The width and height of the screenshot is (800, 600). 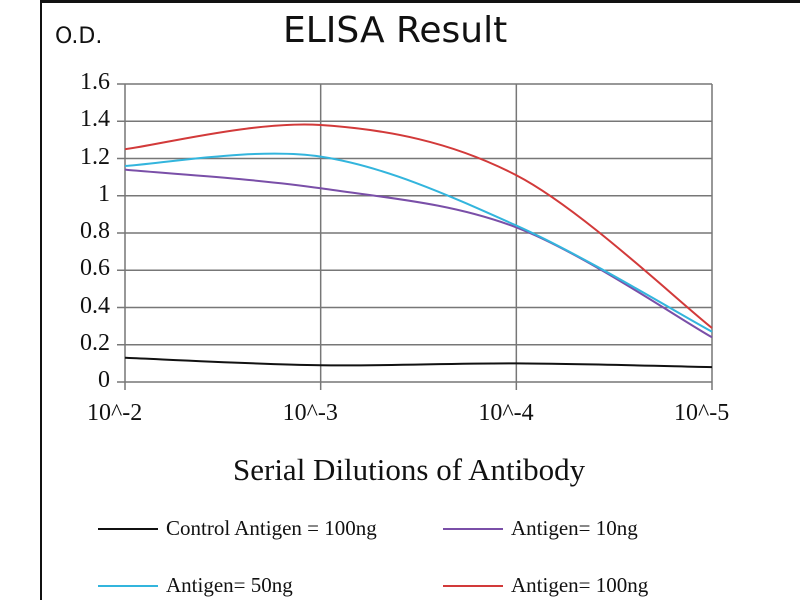 I want to click on y-tick-label: 1.6, so click(x=95, y=82).